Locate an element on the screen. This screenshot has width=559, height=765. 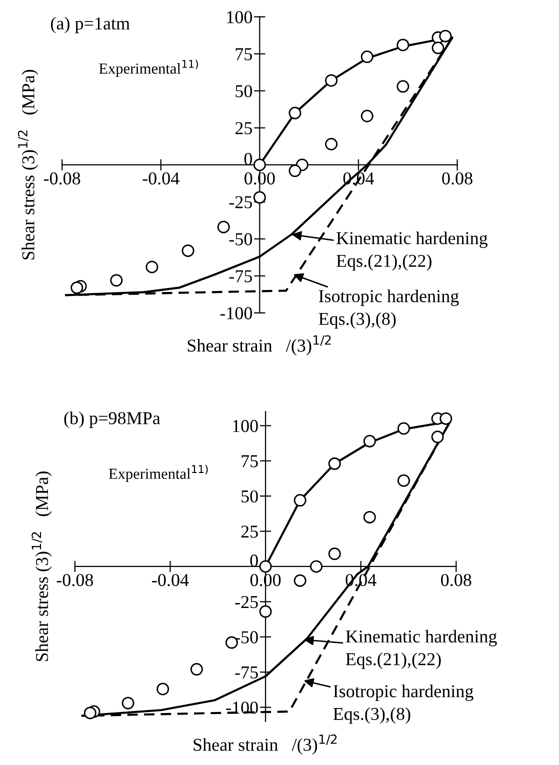
chart-title: (b) p=98MPa is located at coordinates (112, 420).